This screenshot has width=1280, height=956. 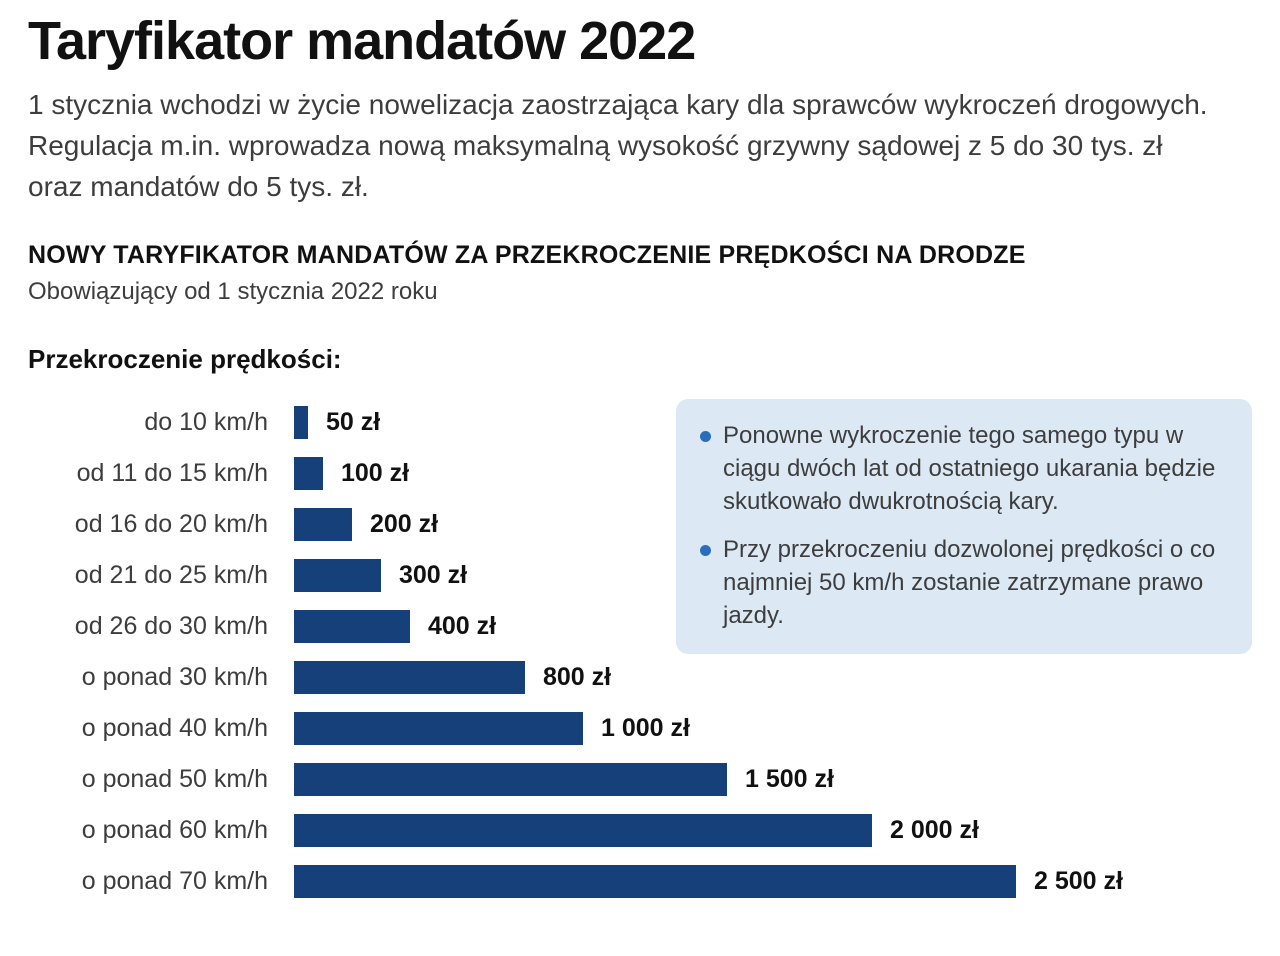 I want to click on chart-row: o ponad 50 km/h 1 500 zł, so click(x=640, y=779).